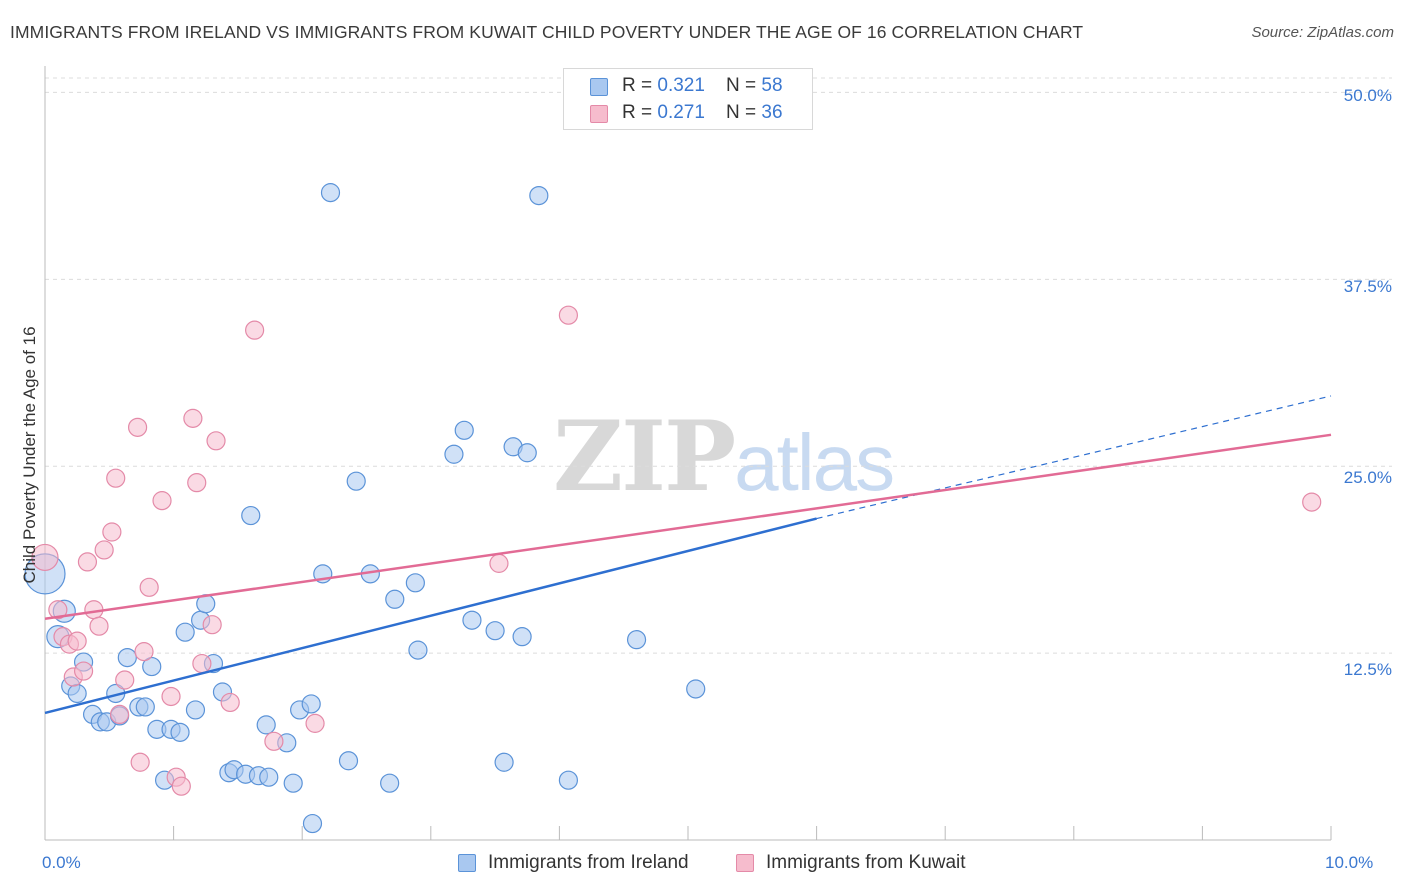 This screenshot has width=1406, height=892. What do you see at coordinates (467, 863) in the screenshot?
I see `legend-swatch-ireland` at bounding box center [467, 863].